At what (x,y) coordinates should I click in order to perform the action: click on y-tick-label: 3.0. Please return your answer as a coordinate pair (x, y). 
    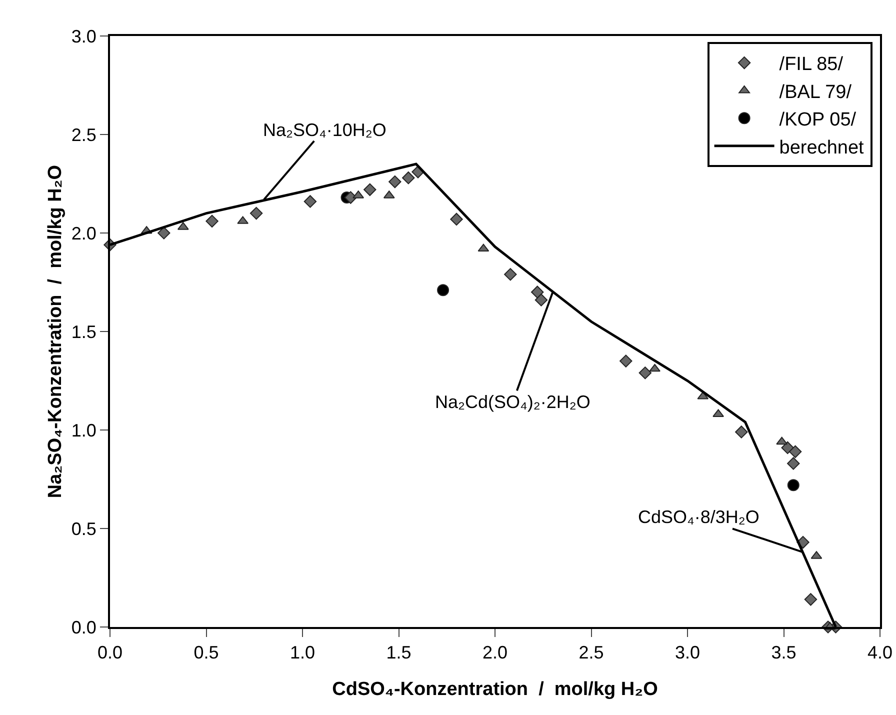
    Looking at the image, I should click on (83, 36).